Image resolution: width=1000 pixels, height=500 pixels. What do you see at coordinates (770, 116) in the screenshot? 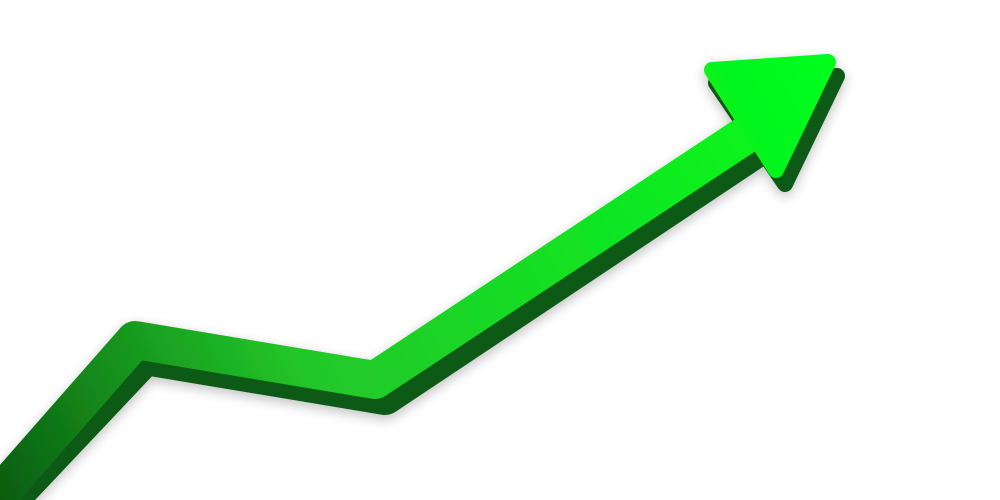
I see `arrow-head` at bounding box center [770, 116].